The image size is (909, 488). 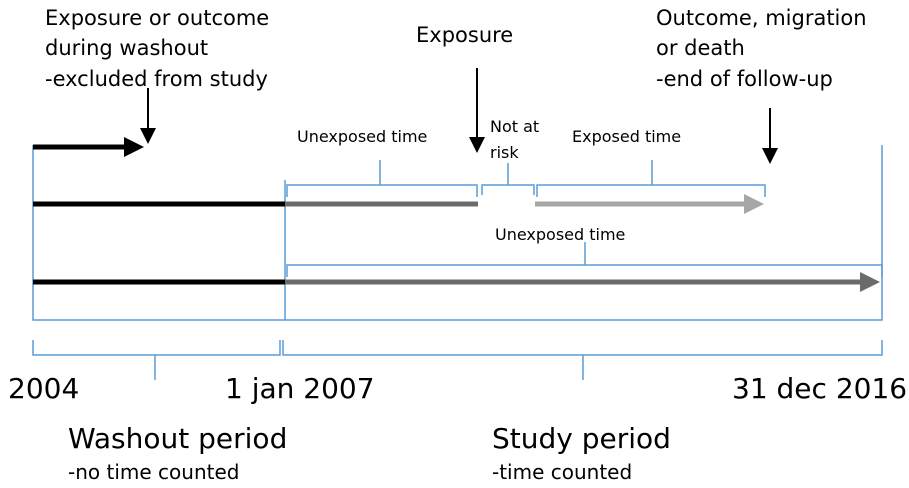 I want to click on annotation: Outcome, migration, so click(x=761, y=18).